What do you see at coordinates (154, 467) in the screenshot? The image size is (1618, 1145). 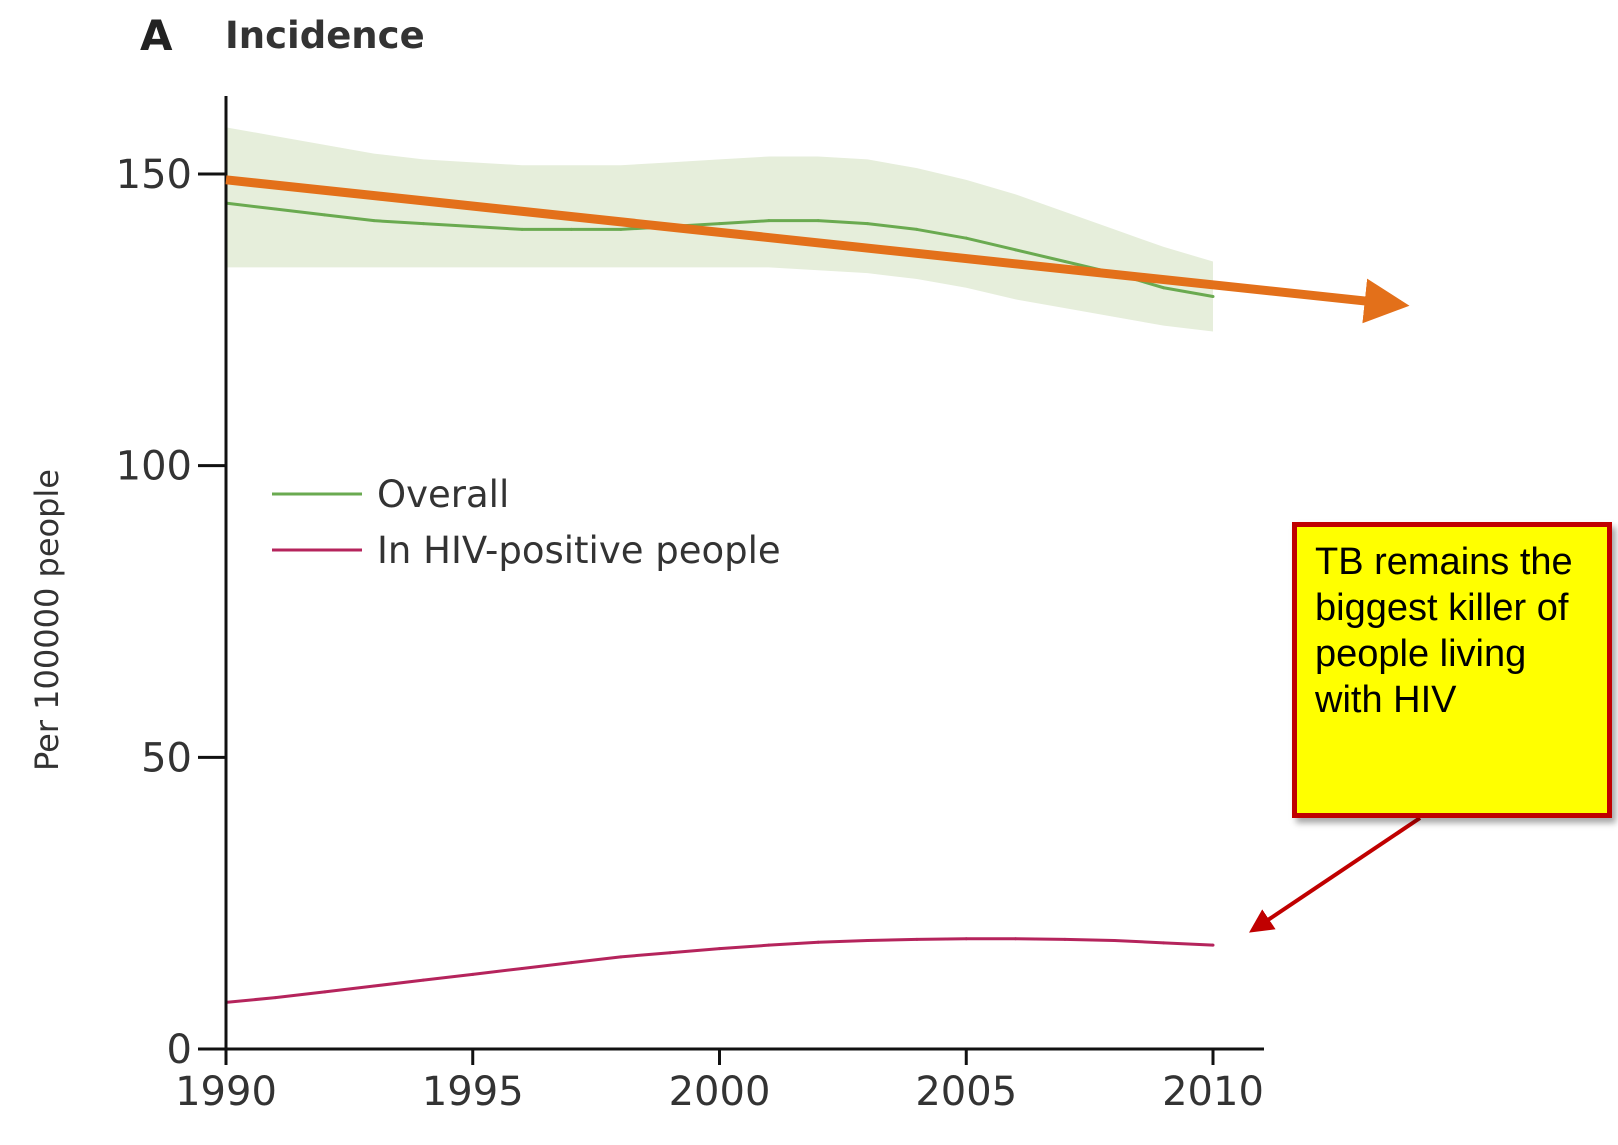 I see `y-tick-label: 100` at bounding box center [154, 467].